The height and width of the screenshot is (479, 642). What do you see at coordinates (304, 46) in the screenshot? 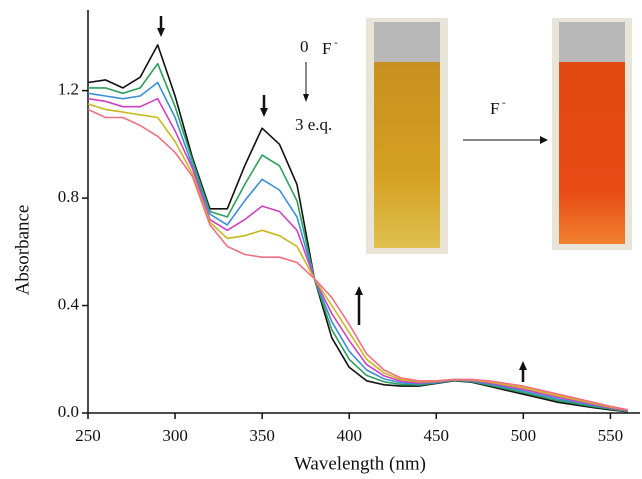
I see `annotation: 0` at bounding box center [304, 46].